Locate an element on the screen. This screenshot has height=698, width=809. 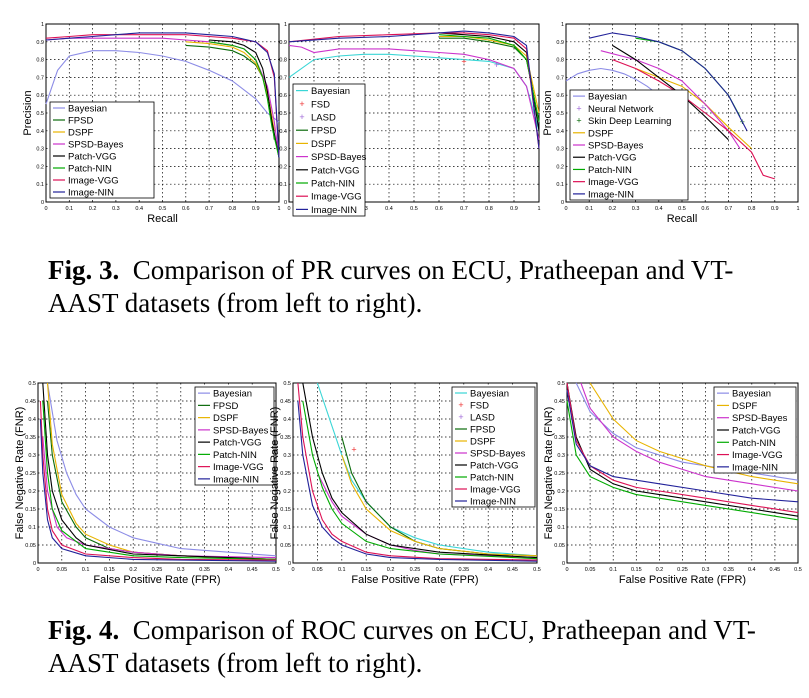
y-tick-label: 0.4 is located at coordinates (32, 420).